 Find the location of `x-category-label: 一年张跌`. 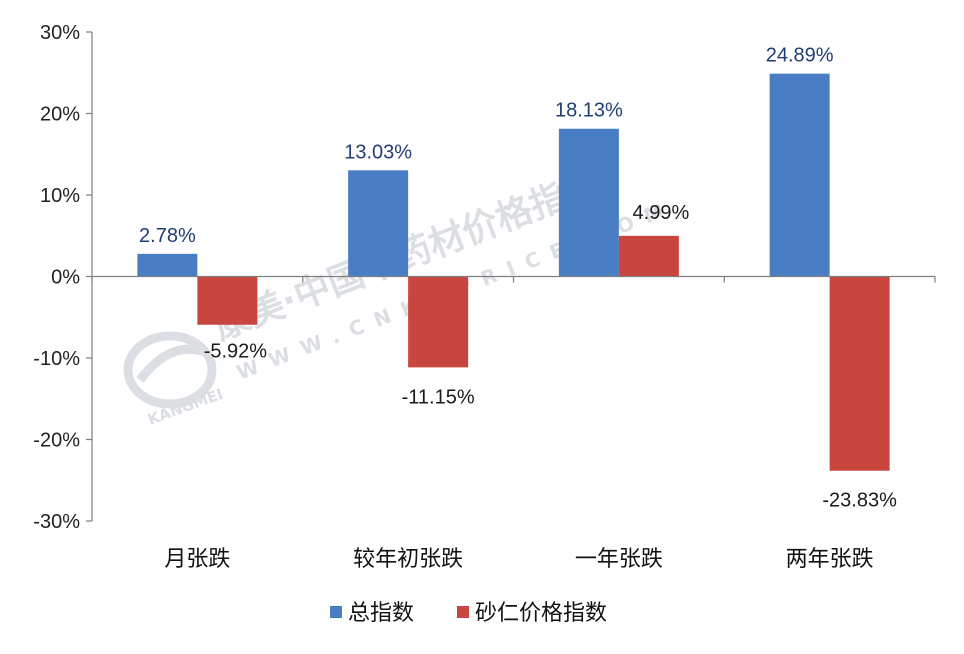

x-category-label: 一年张跌 is located at coordinates (619, 559).